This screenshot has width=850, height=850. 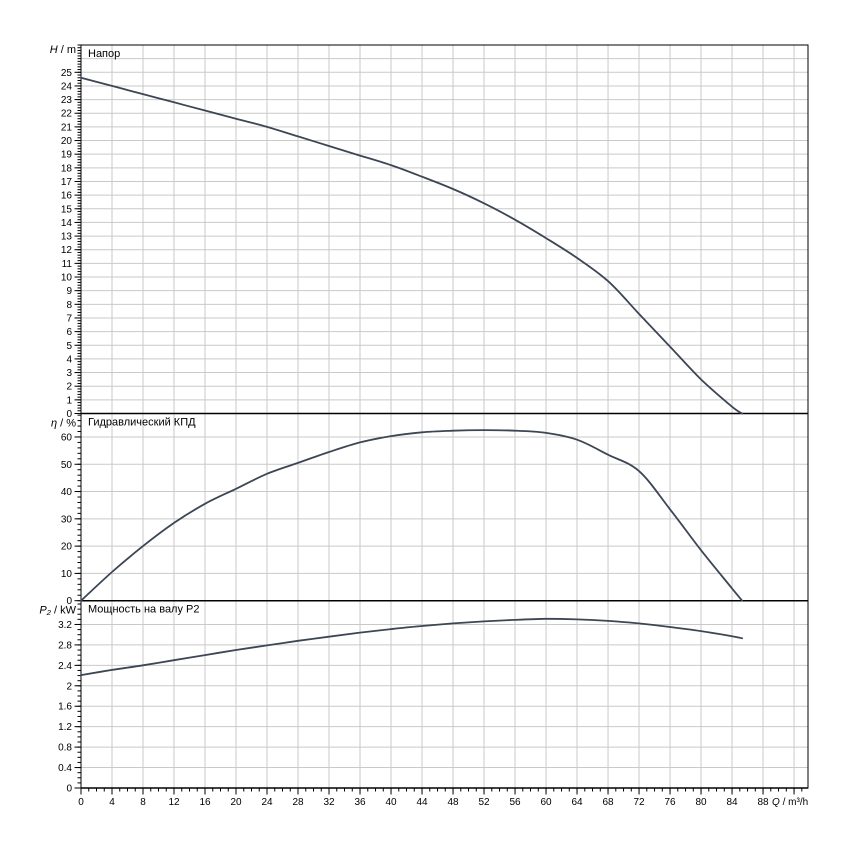 I want to click on svg-text: 50, so click(x=67, y=465).